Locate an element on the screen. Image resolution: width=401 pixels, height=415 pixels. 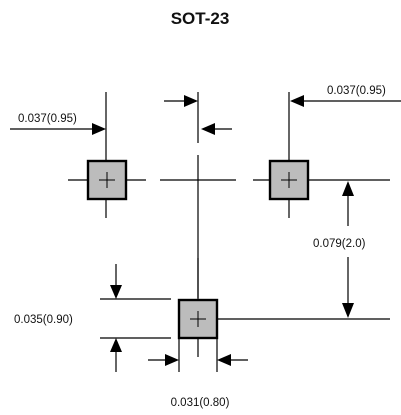
dim-row-spacing: 0.079(2.0) is located at coordinates (339, 249).